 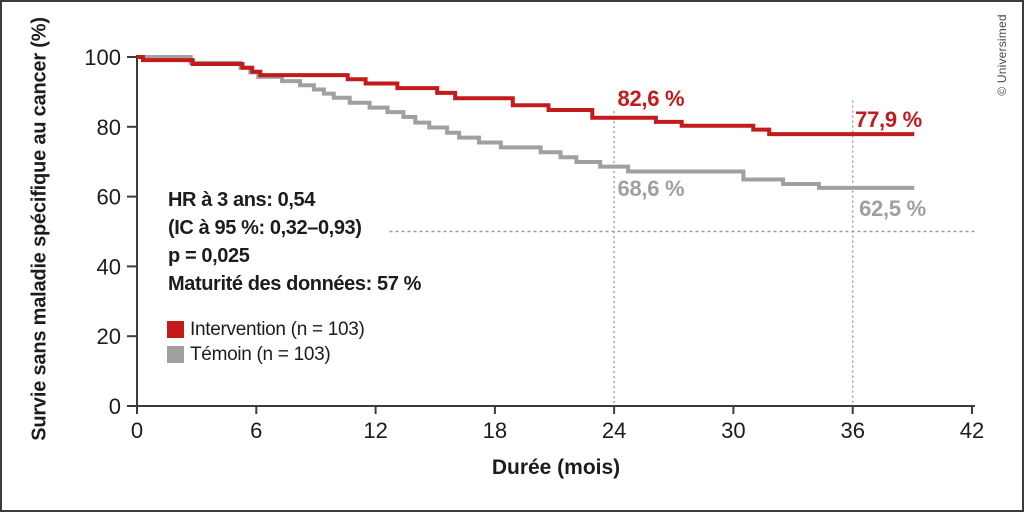 I want to click on stats-pvalue: p = 0,025, so click(x=209, y=256).